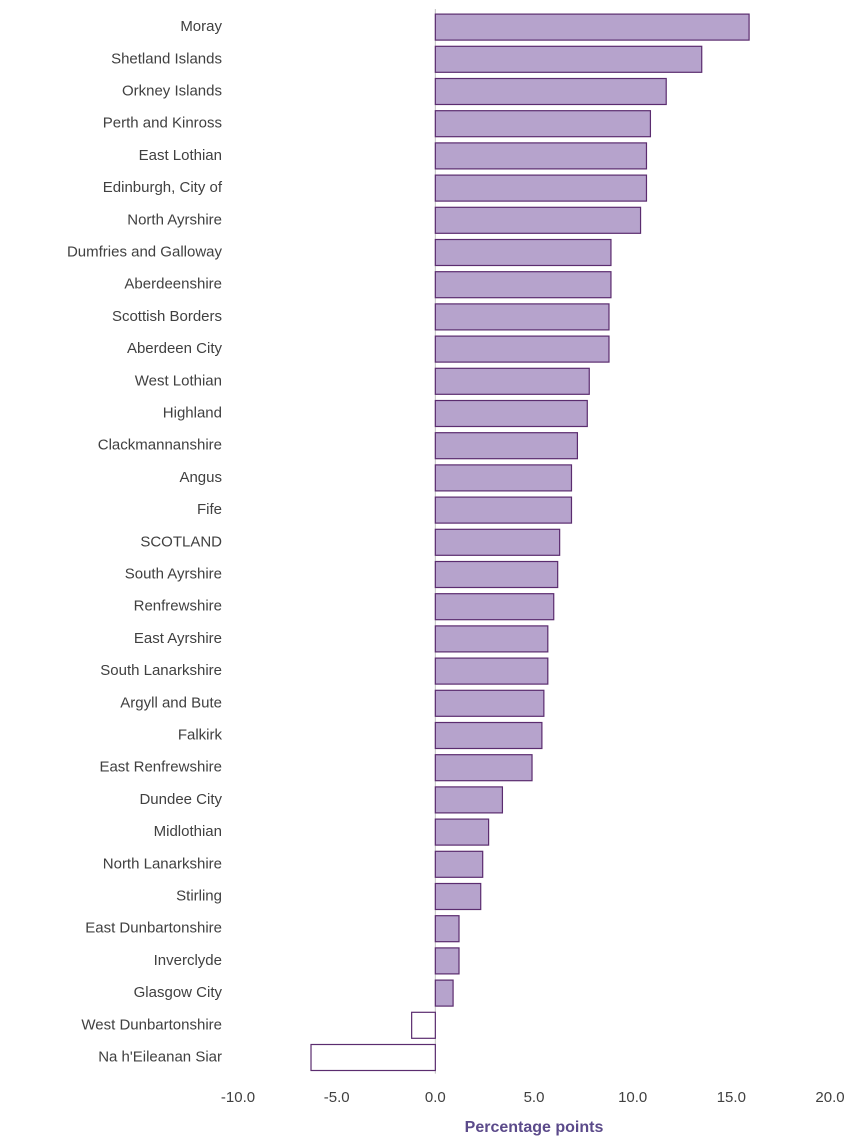  Describe the element at coordinates (174, 219) in the screenshot. I see `y-tick-label: North Ayrshire` at that location.